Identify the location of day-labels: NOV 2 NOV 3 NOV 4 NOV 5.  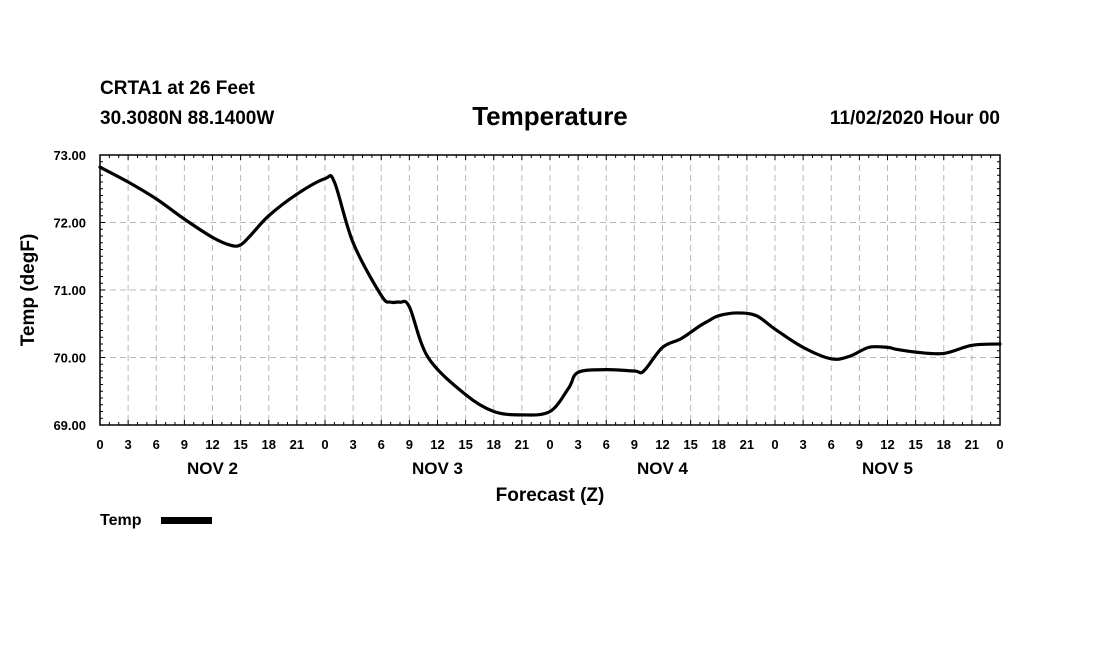
(550, 468).